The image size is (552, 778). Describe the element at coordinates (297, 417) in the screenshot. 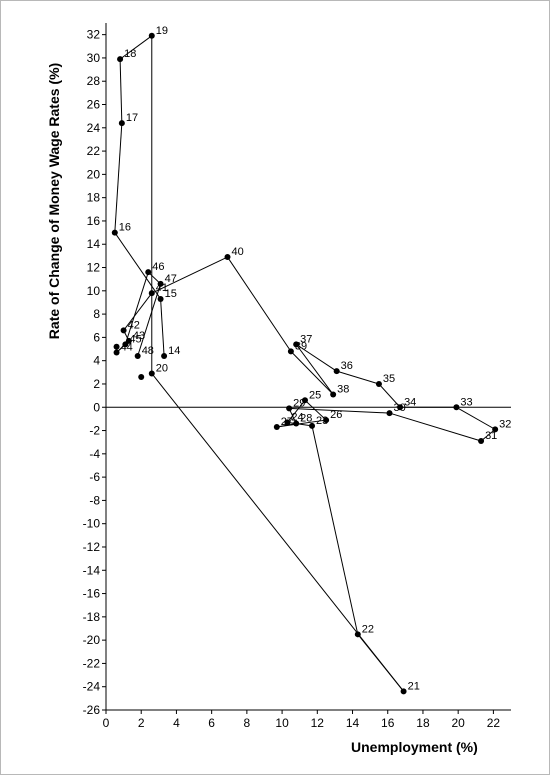

I see `point-label: 24` at that location.